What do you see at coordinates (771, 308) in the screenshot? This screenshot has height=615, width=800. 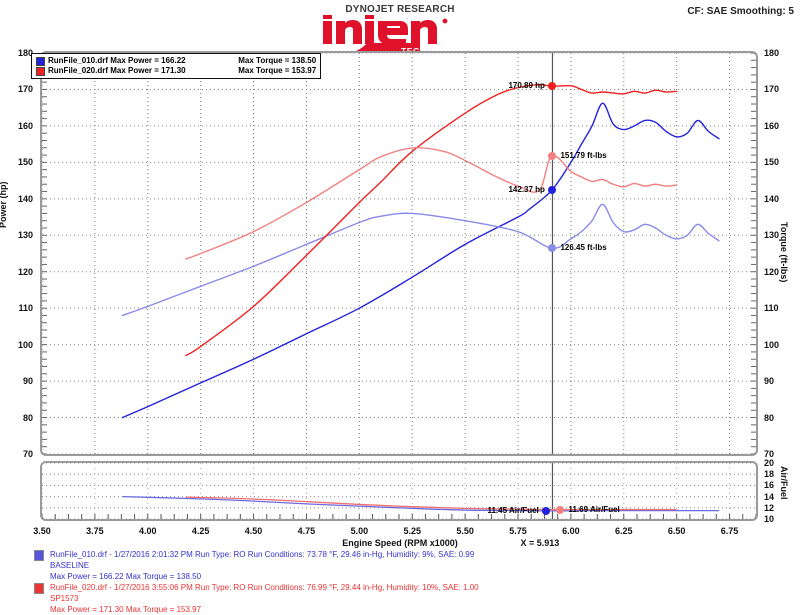 I see `y-tick-label-right: 110` at bounding box center [771, 308].